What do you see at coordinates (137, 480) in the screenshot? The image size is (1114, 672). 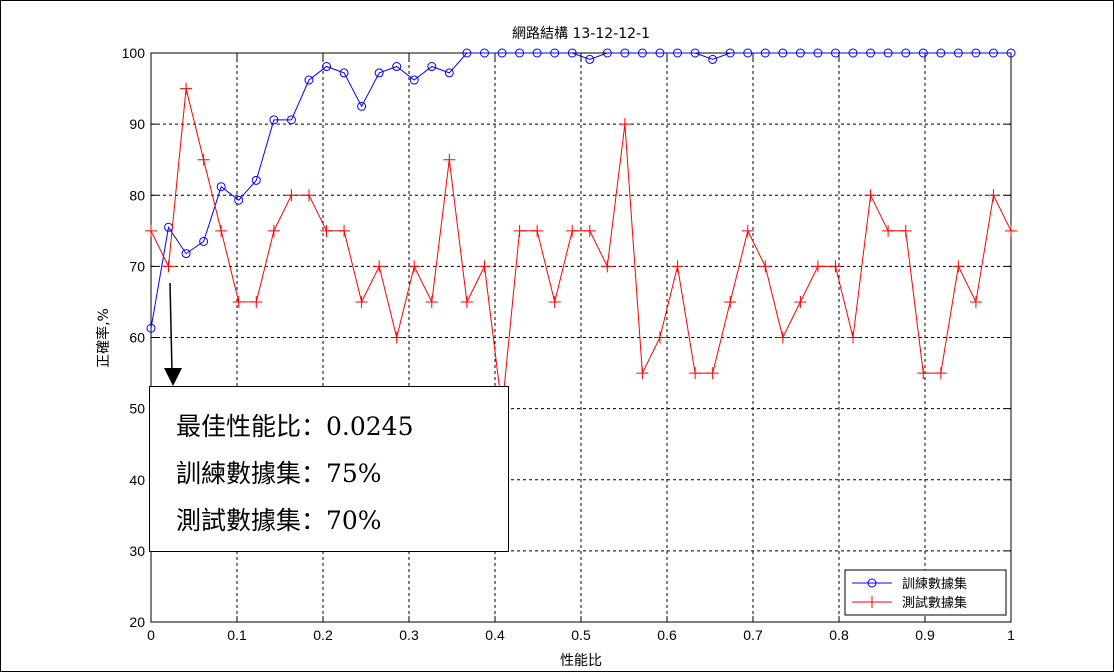 I see `y-tick-label: 40` at bounding box center [137, 480].